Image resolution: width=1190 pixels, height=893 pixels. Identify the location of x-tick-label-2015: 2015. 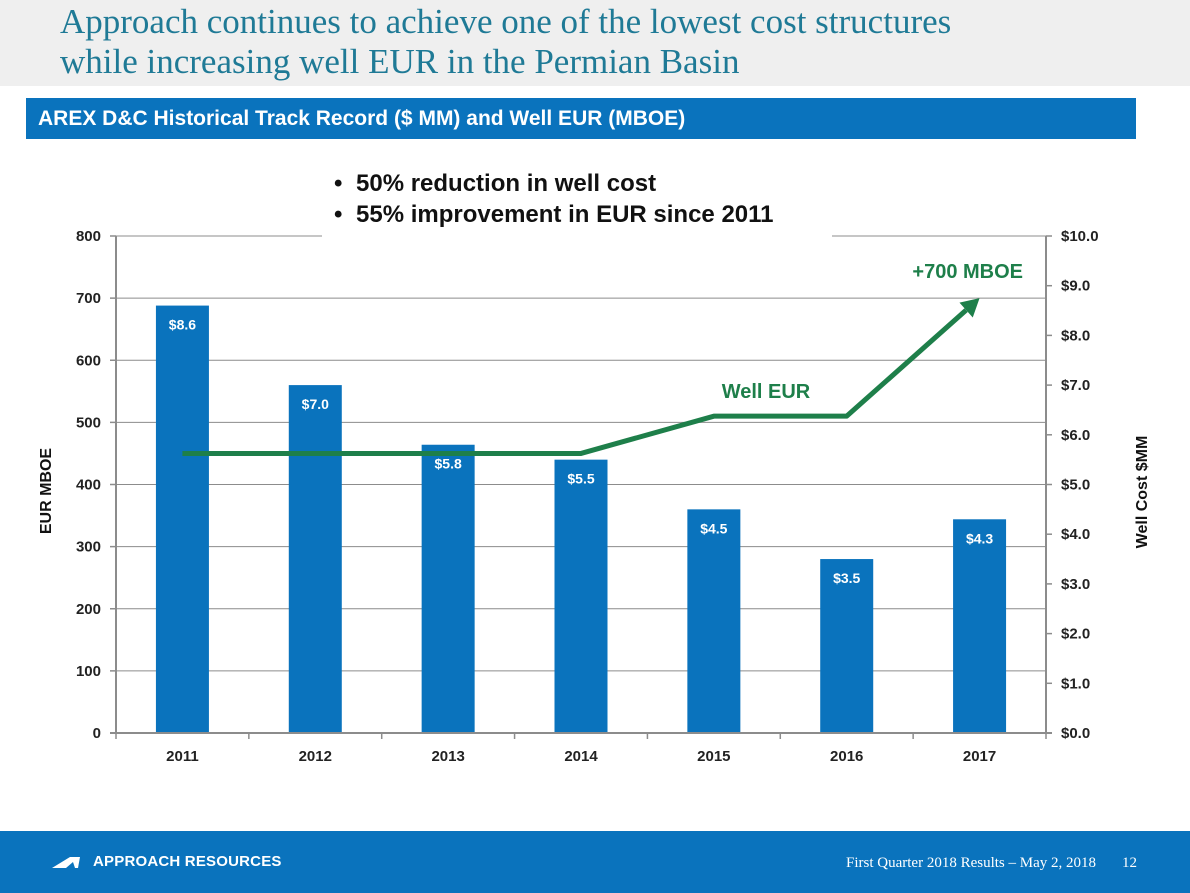
(713, 756).